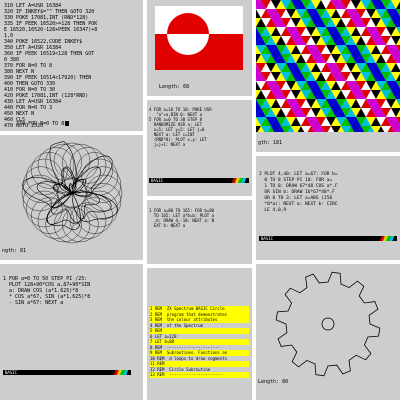  I want to click on gear-outline, so click(328, 324).